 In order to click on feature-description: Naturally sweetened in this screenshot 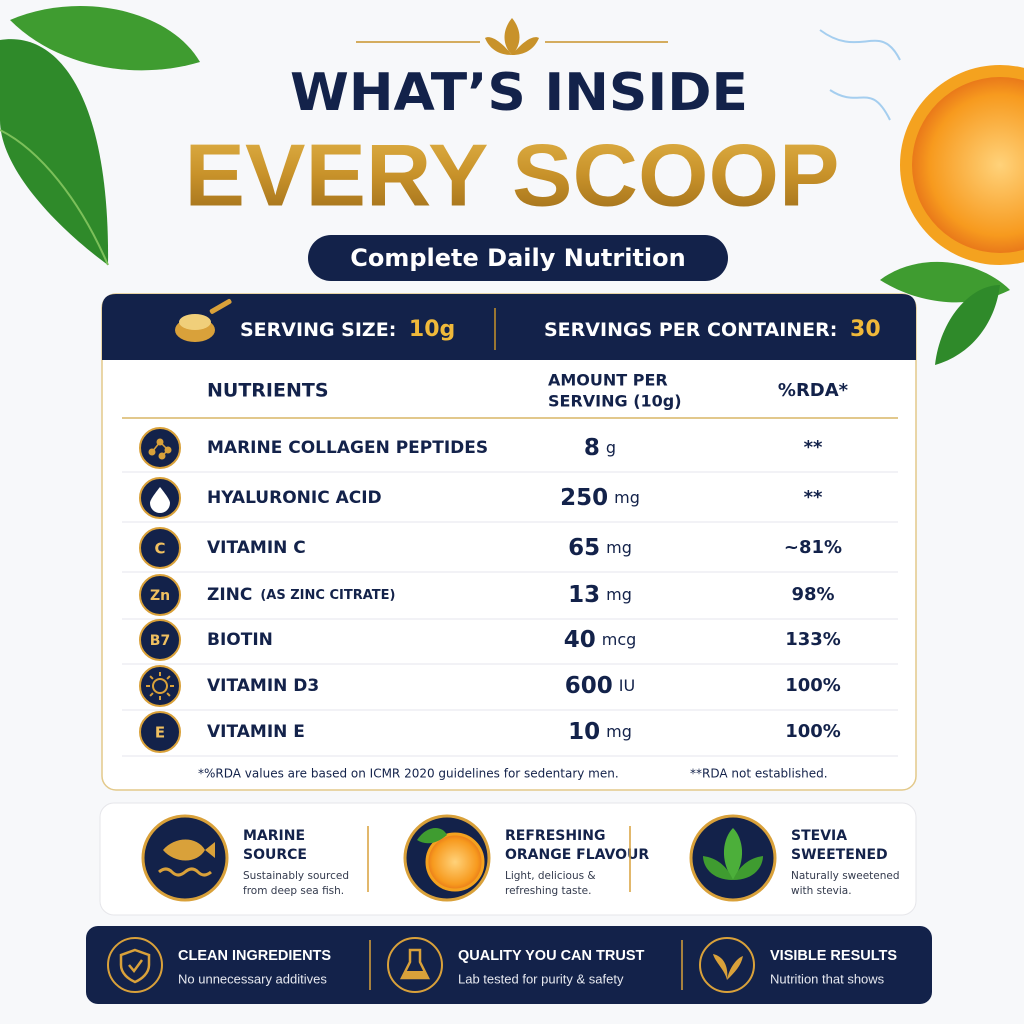, I will do `click(845, 876)`.